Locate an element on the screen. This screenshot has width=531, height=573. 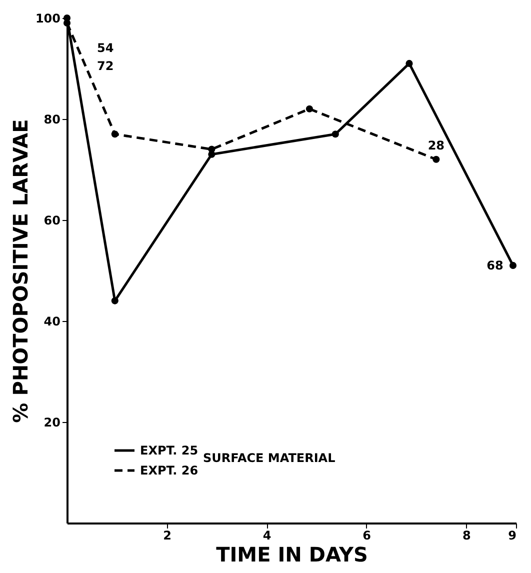
y-tick-label: 80 is located at coordinates (52, 119).